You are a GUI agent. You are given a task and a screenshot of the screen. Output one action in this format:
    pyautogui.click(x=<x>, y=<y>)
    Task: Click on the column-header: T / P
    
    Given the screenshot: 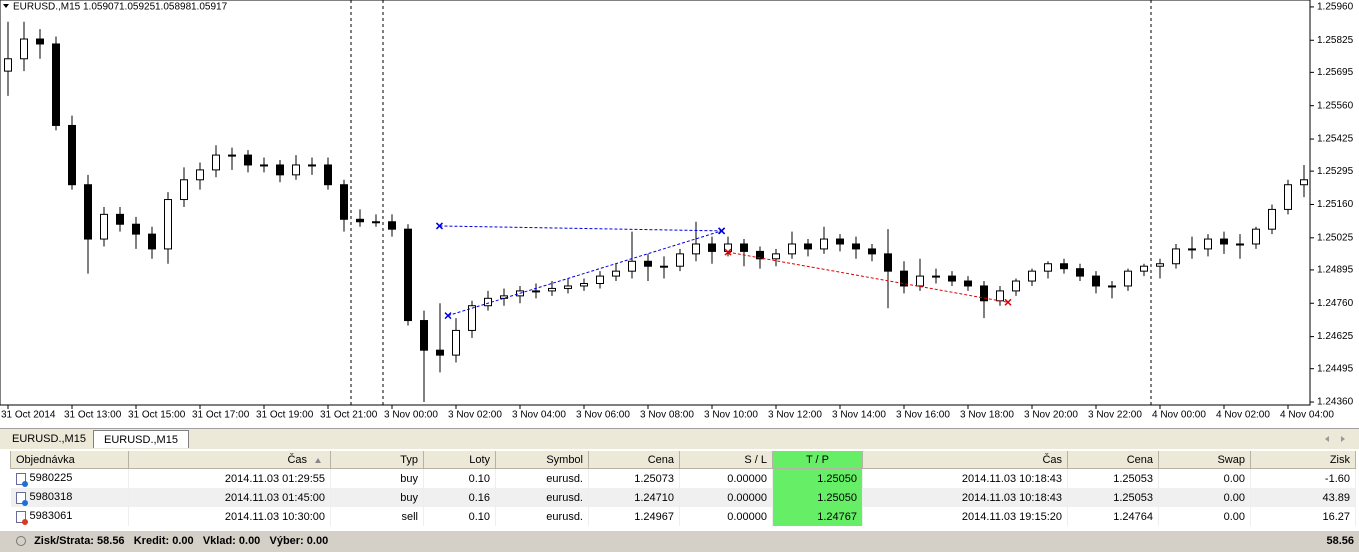 What is the action you would take?
    pyautogui.click(x=817, y=460)
    